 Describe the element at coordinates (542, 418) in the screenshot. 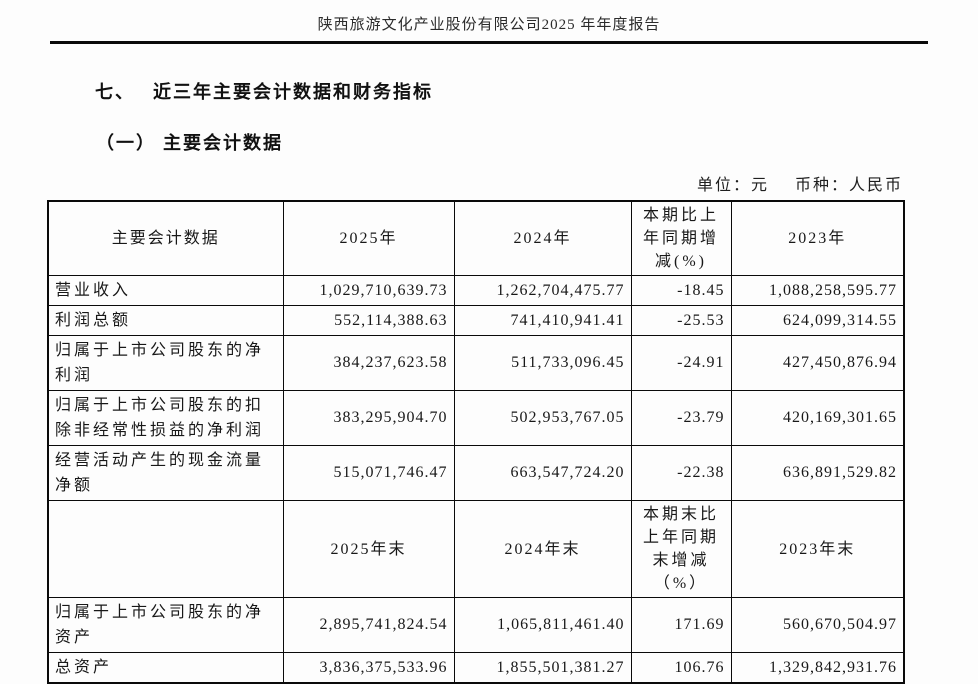

I see `value-2024: 502,953,767.05` at that location.